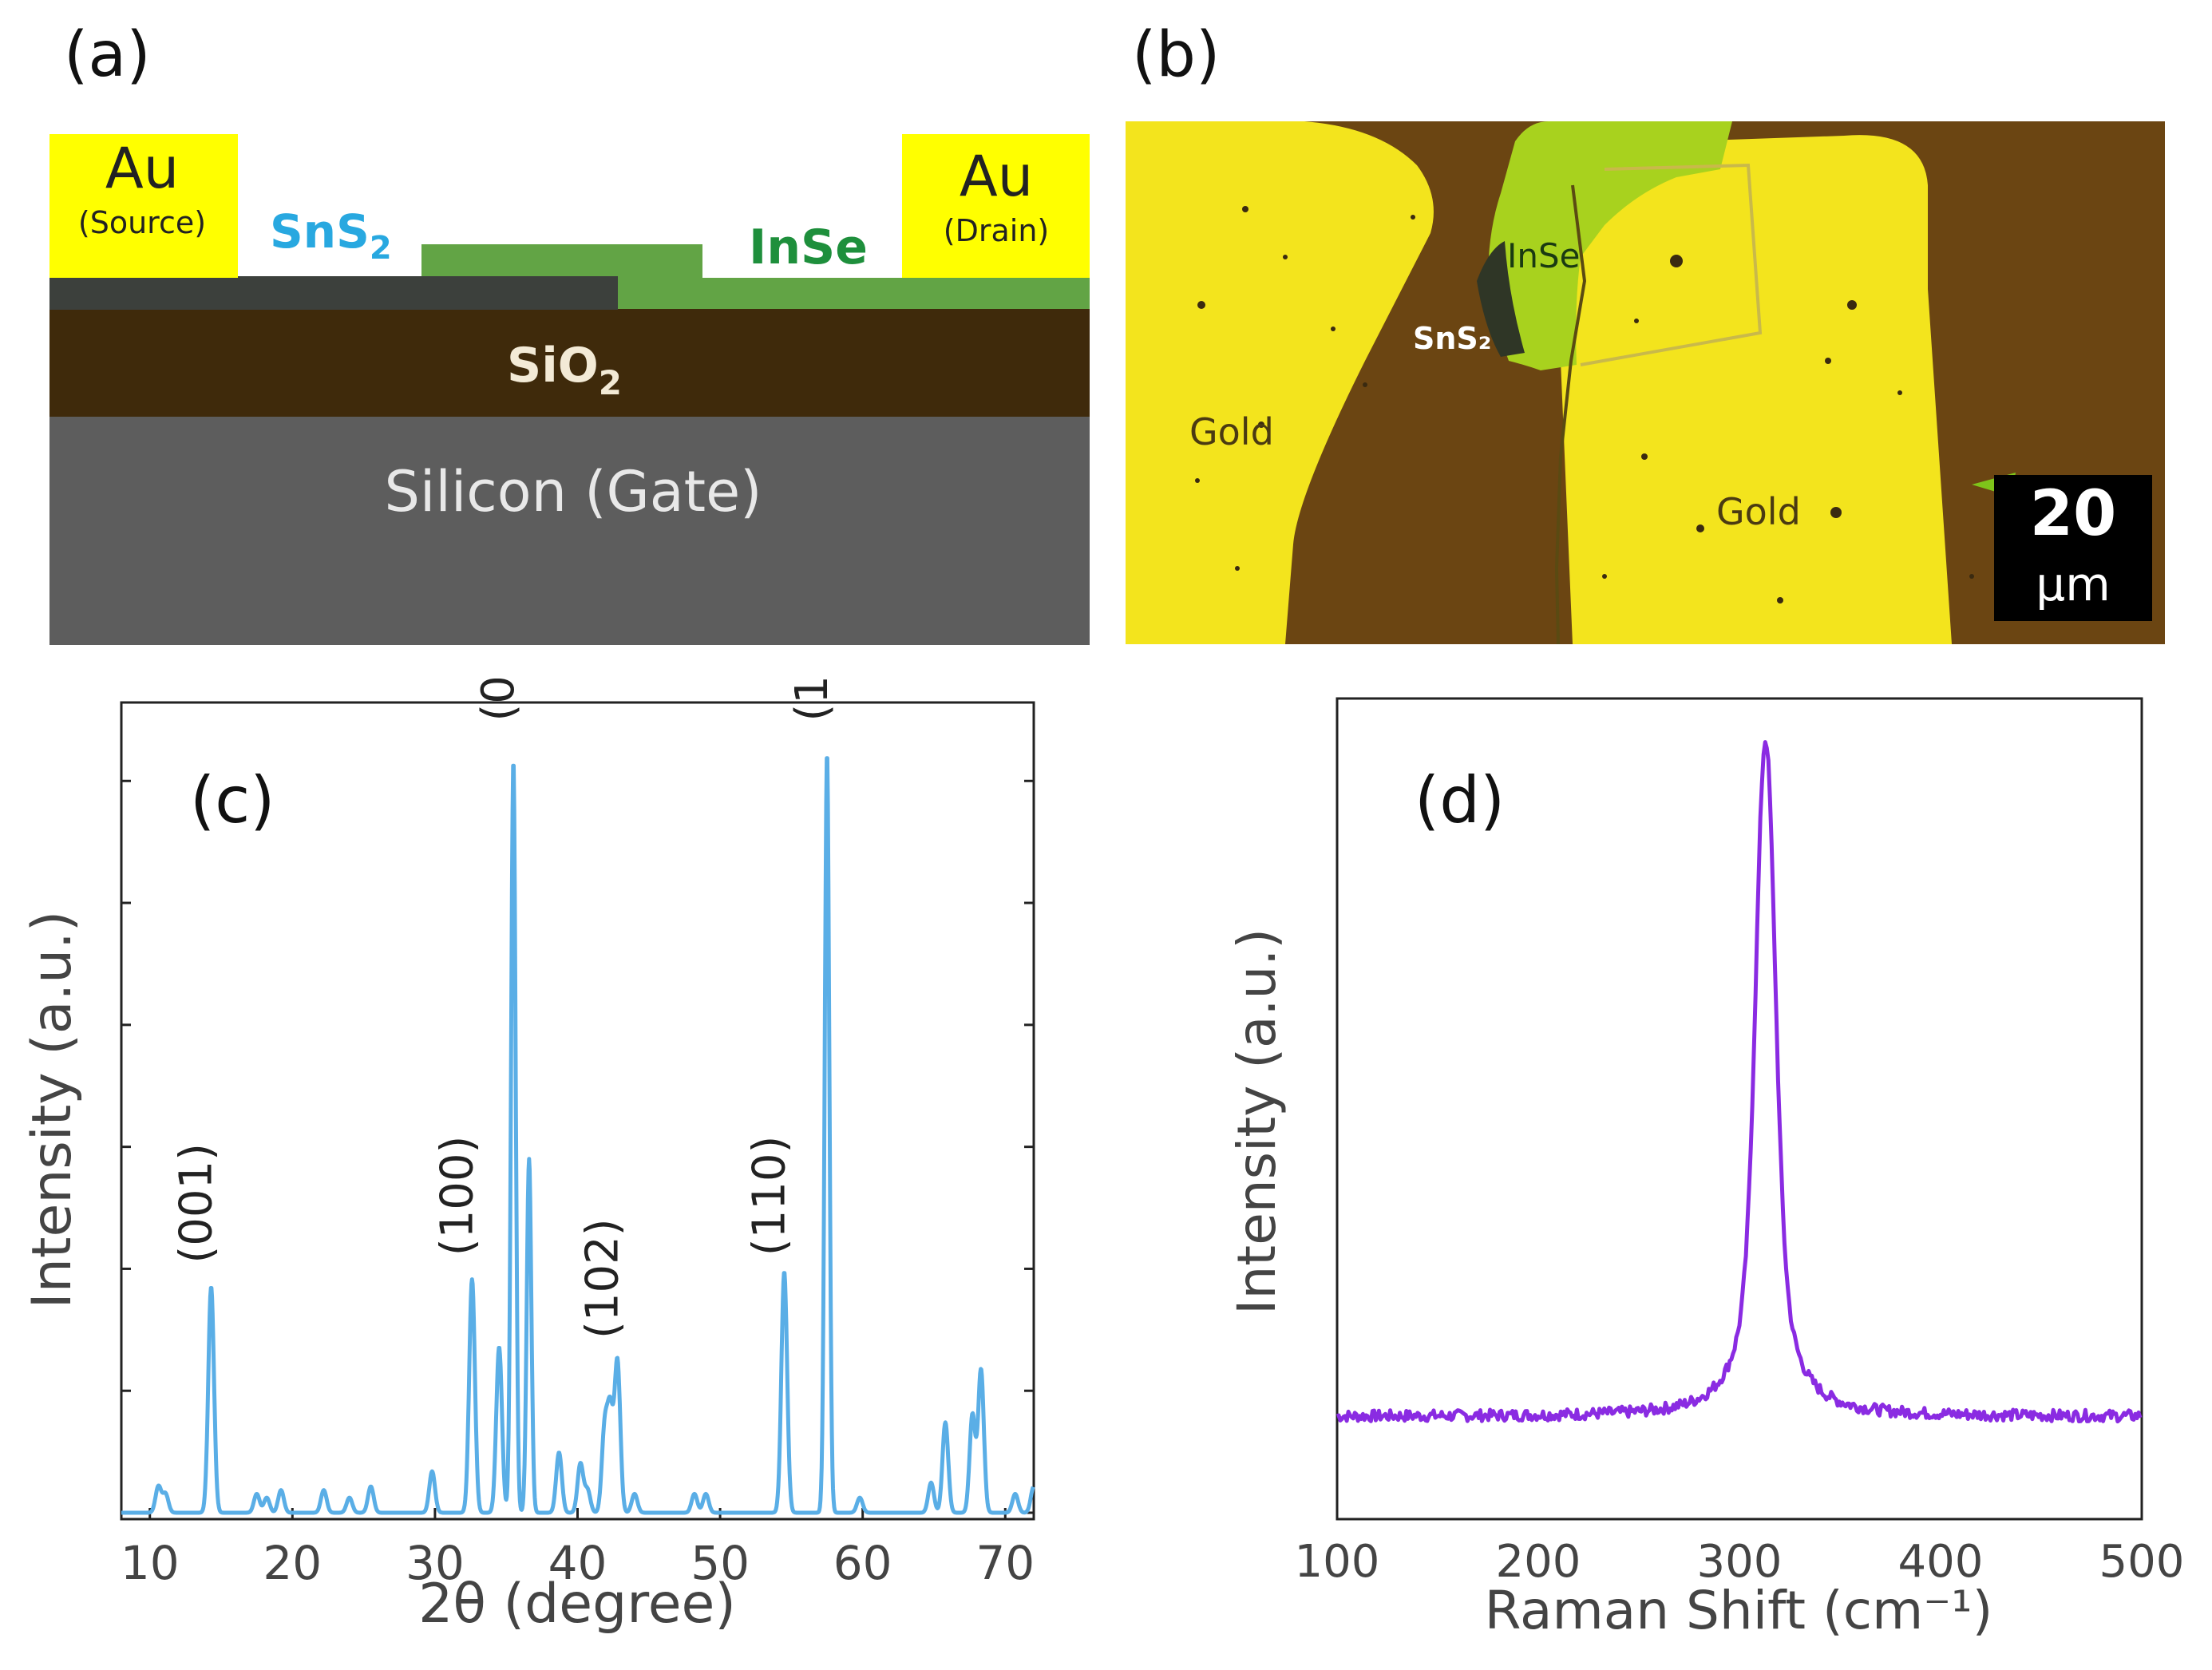  Describe the element at coordinates (498, 700) in the screenshot. I see `xrd-peak-label: (011)` at that location.